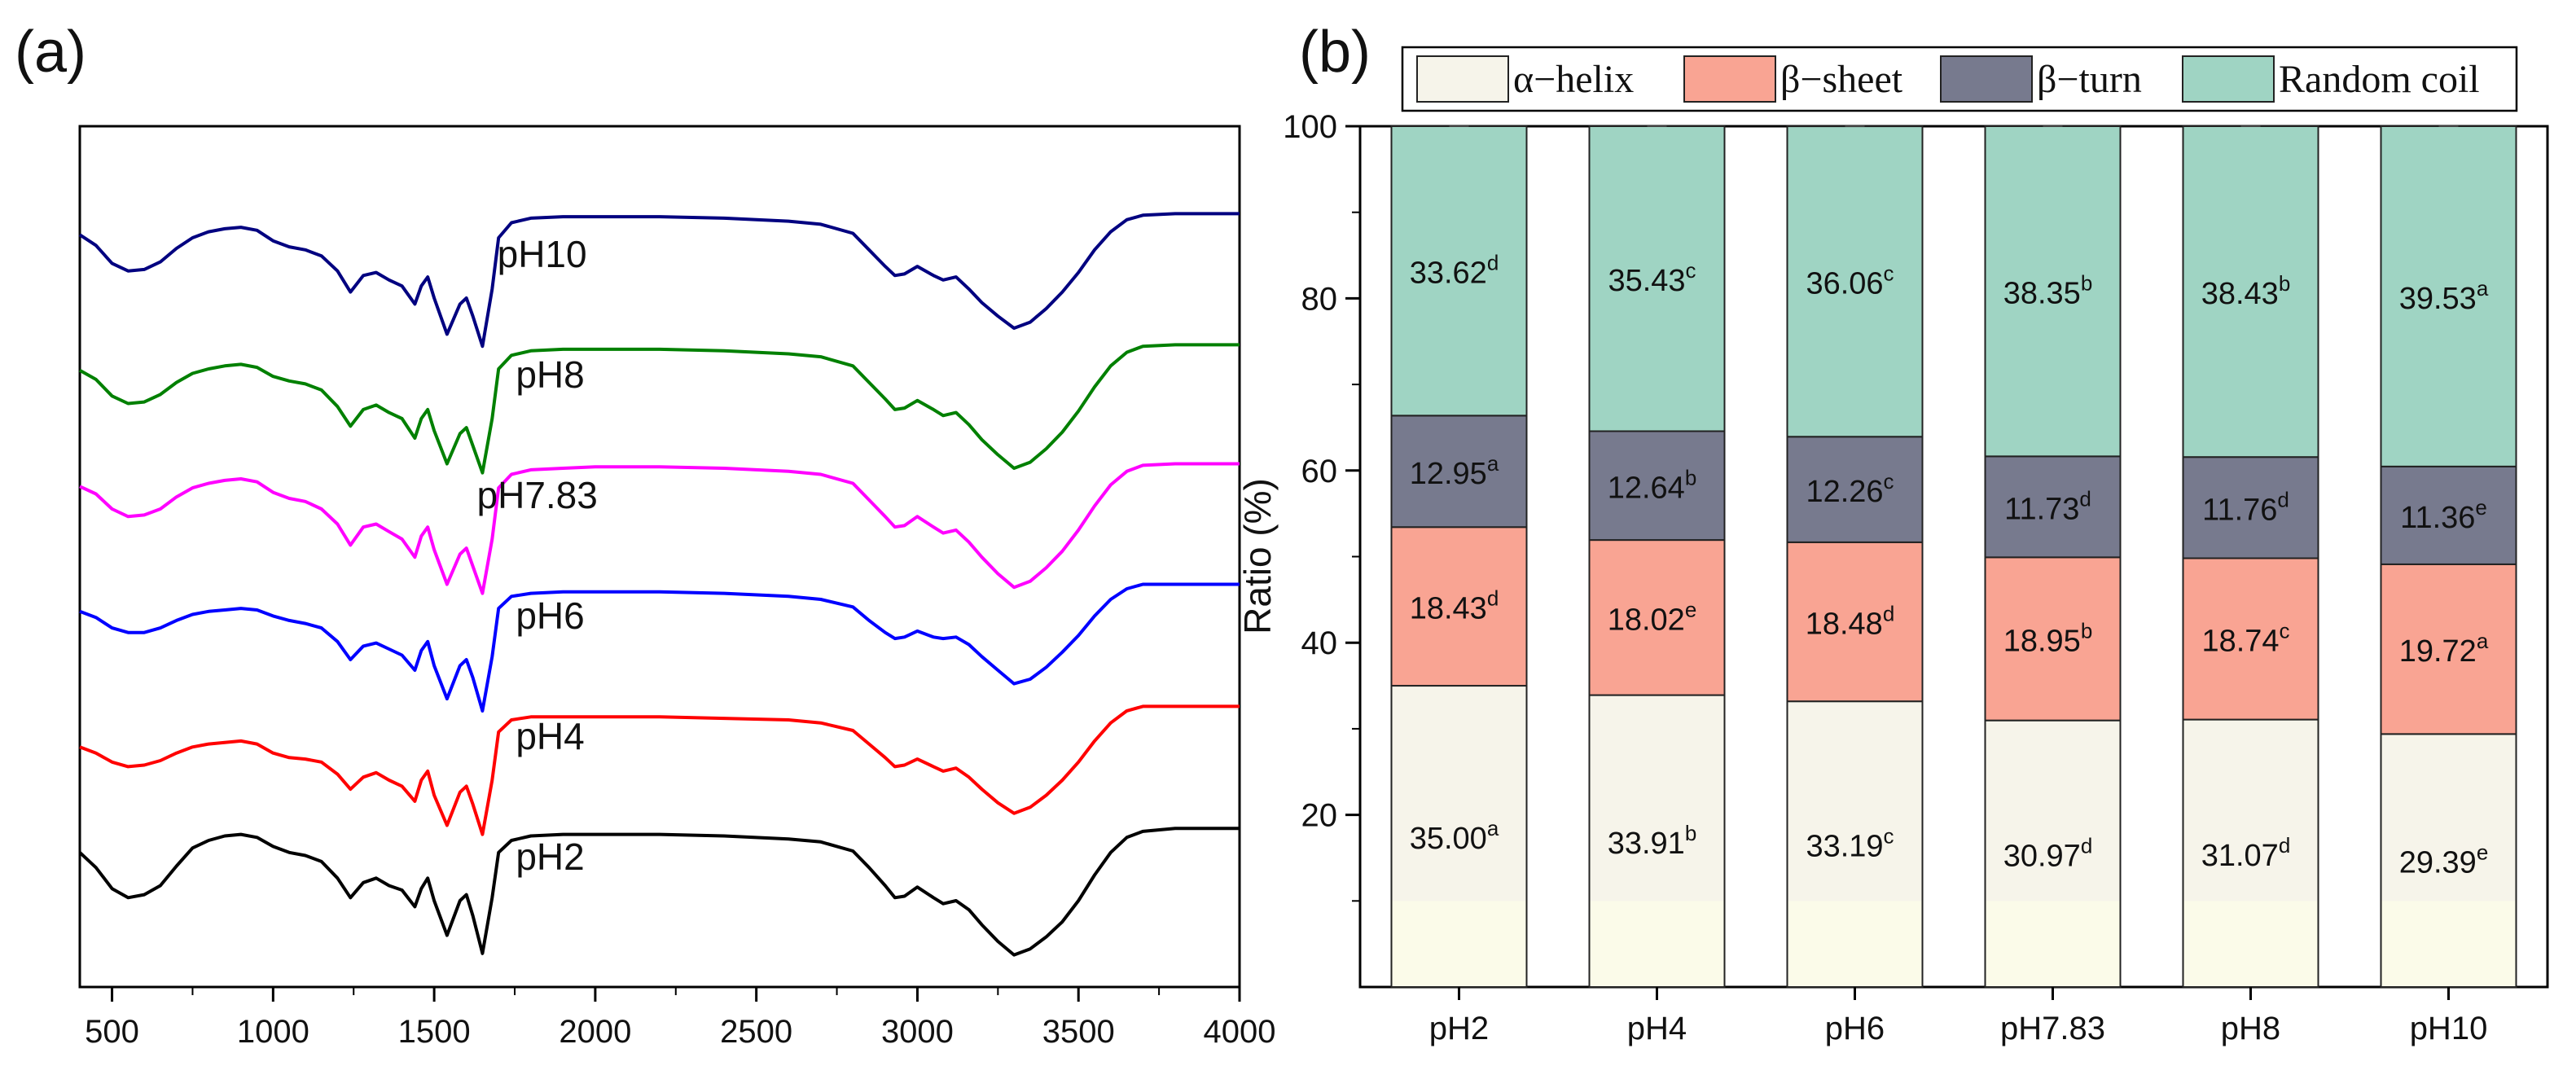 This screenshot has width=2576, height=1066. Describe the element at coordinates (2048, 853) in the screenshot. I see `data-label: 30.97d` at that location.